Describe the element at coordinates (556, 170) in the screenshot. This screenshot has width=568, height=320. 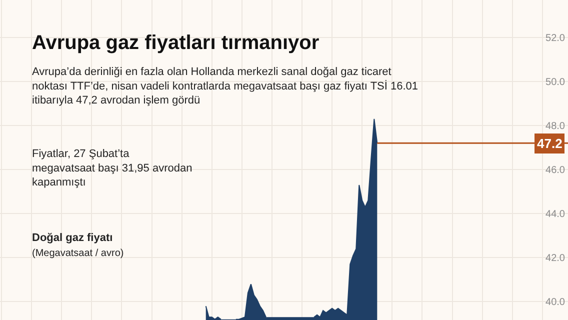
I see `y-tick-label: 46.0` at that location.